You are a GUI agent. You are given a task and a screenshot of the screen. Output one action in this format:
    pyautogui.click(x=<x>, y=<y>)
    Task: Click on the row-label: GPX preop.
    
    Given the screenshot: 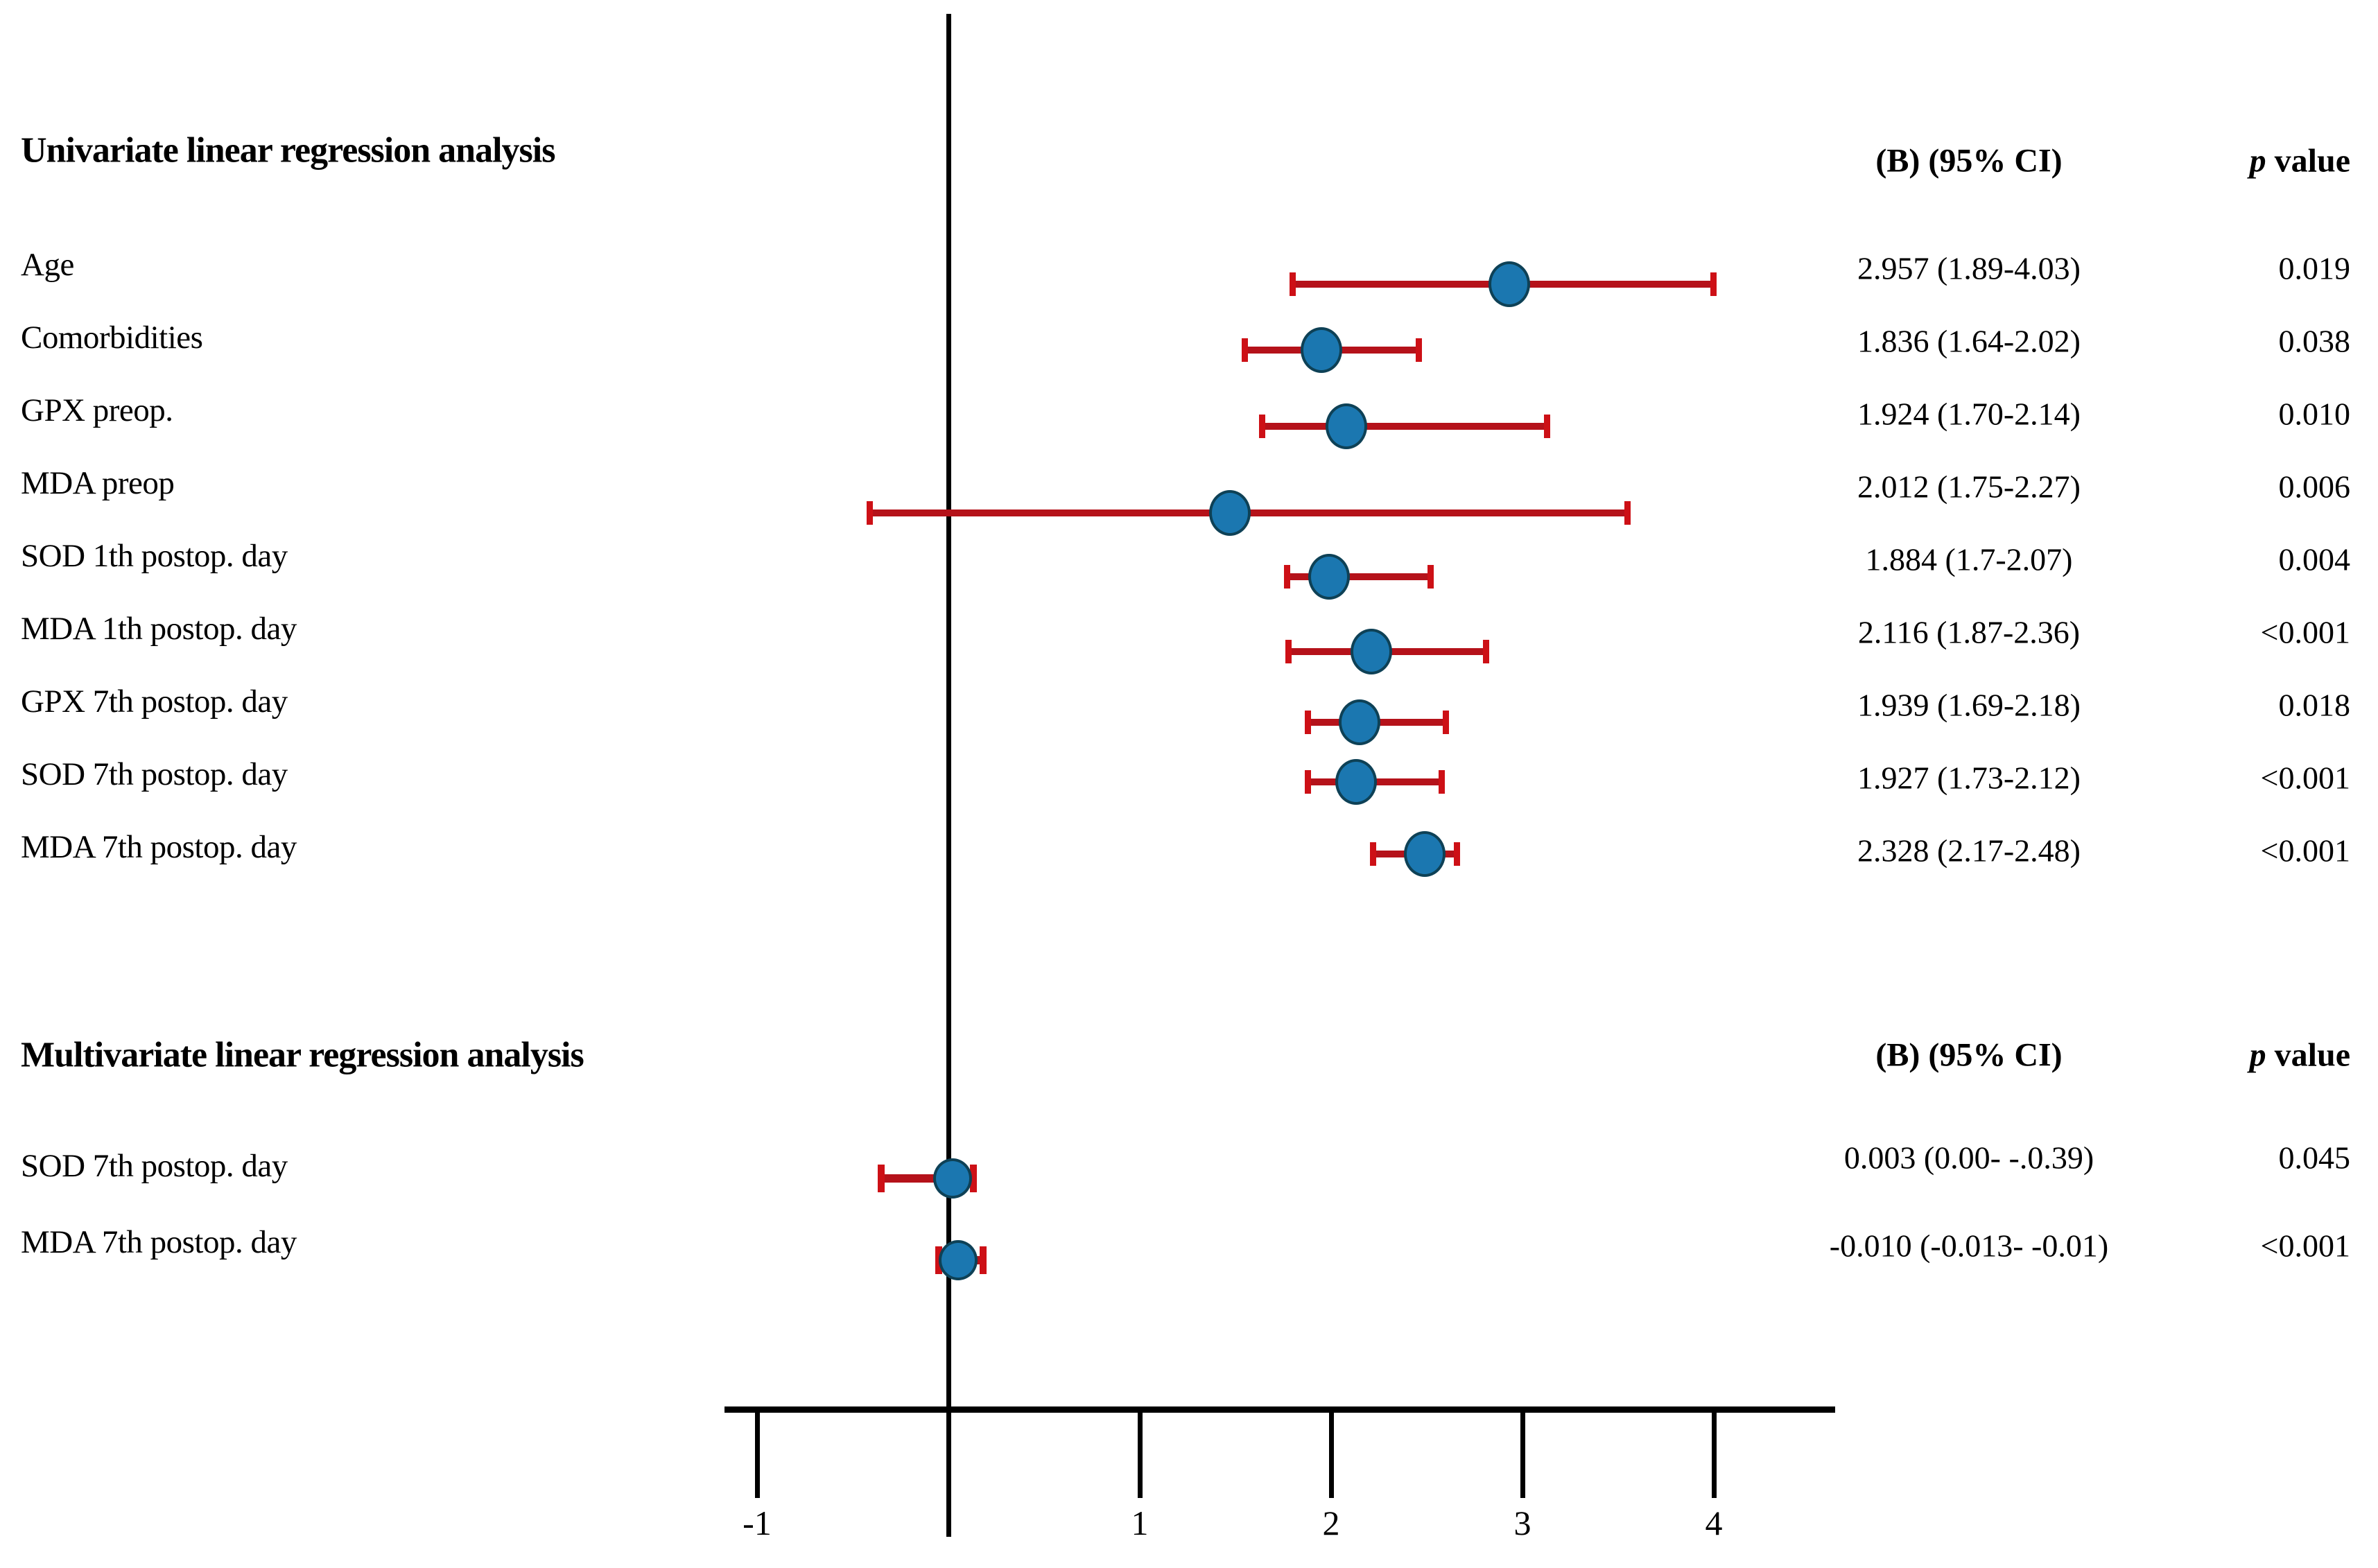 What is the action you would take?
    pyautogui.click(x=97, y=410)
    